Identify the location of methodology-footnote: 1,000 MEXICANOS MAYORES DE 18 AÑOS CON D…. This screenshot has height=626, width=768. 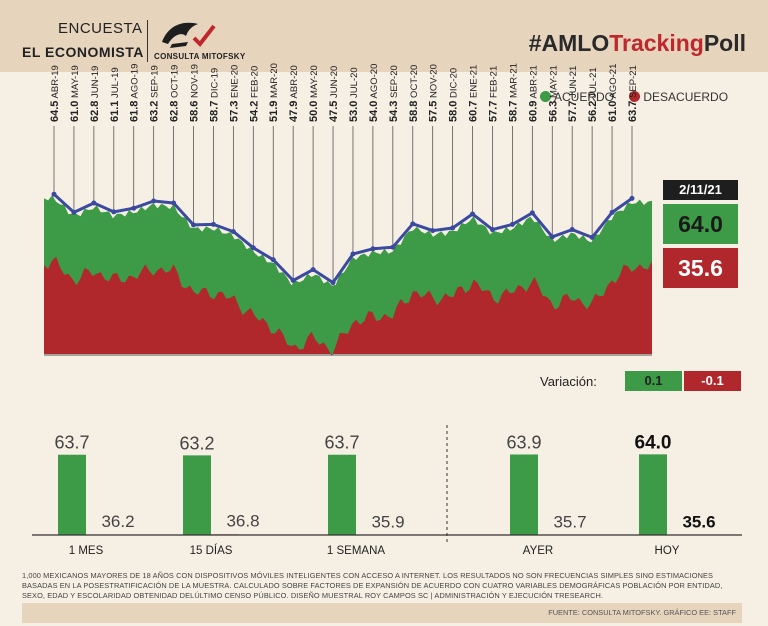
(372, 585).